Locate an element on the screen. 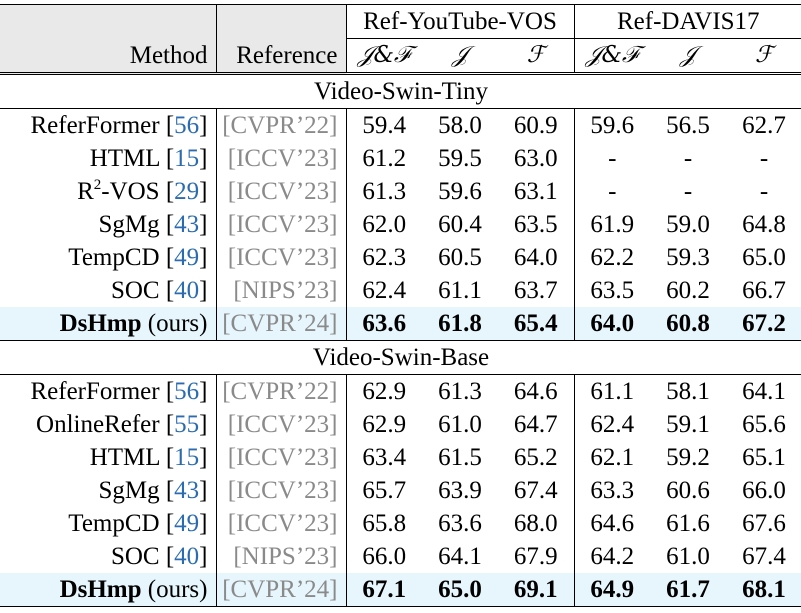  method-name-prefix: R is located at coordinates (85, 191).